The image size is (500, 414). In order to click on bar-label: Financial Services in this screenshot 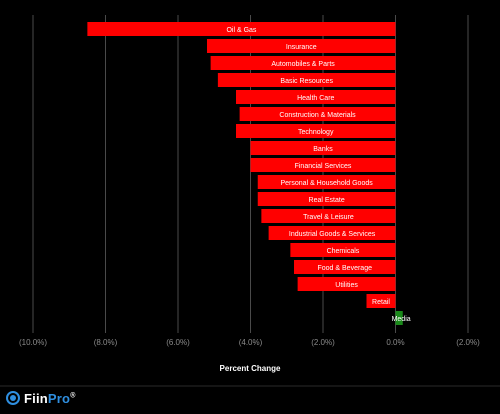, I will do `click(323, 166)`.